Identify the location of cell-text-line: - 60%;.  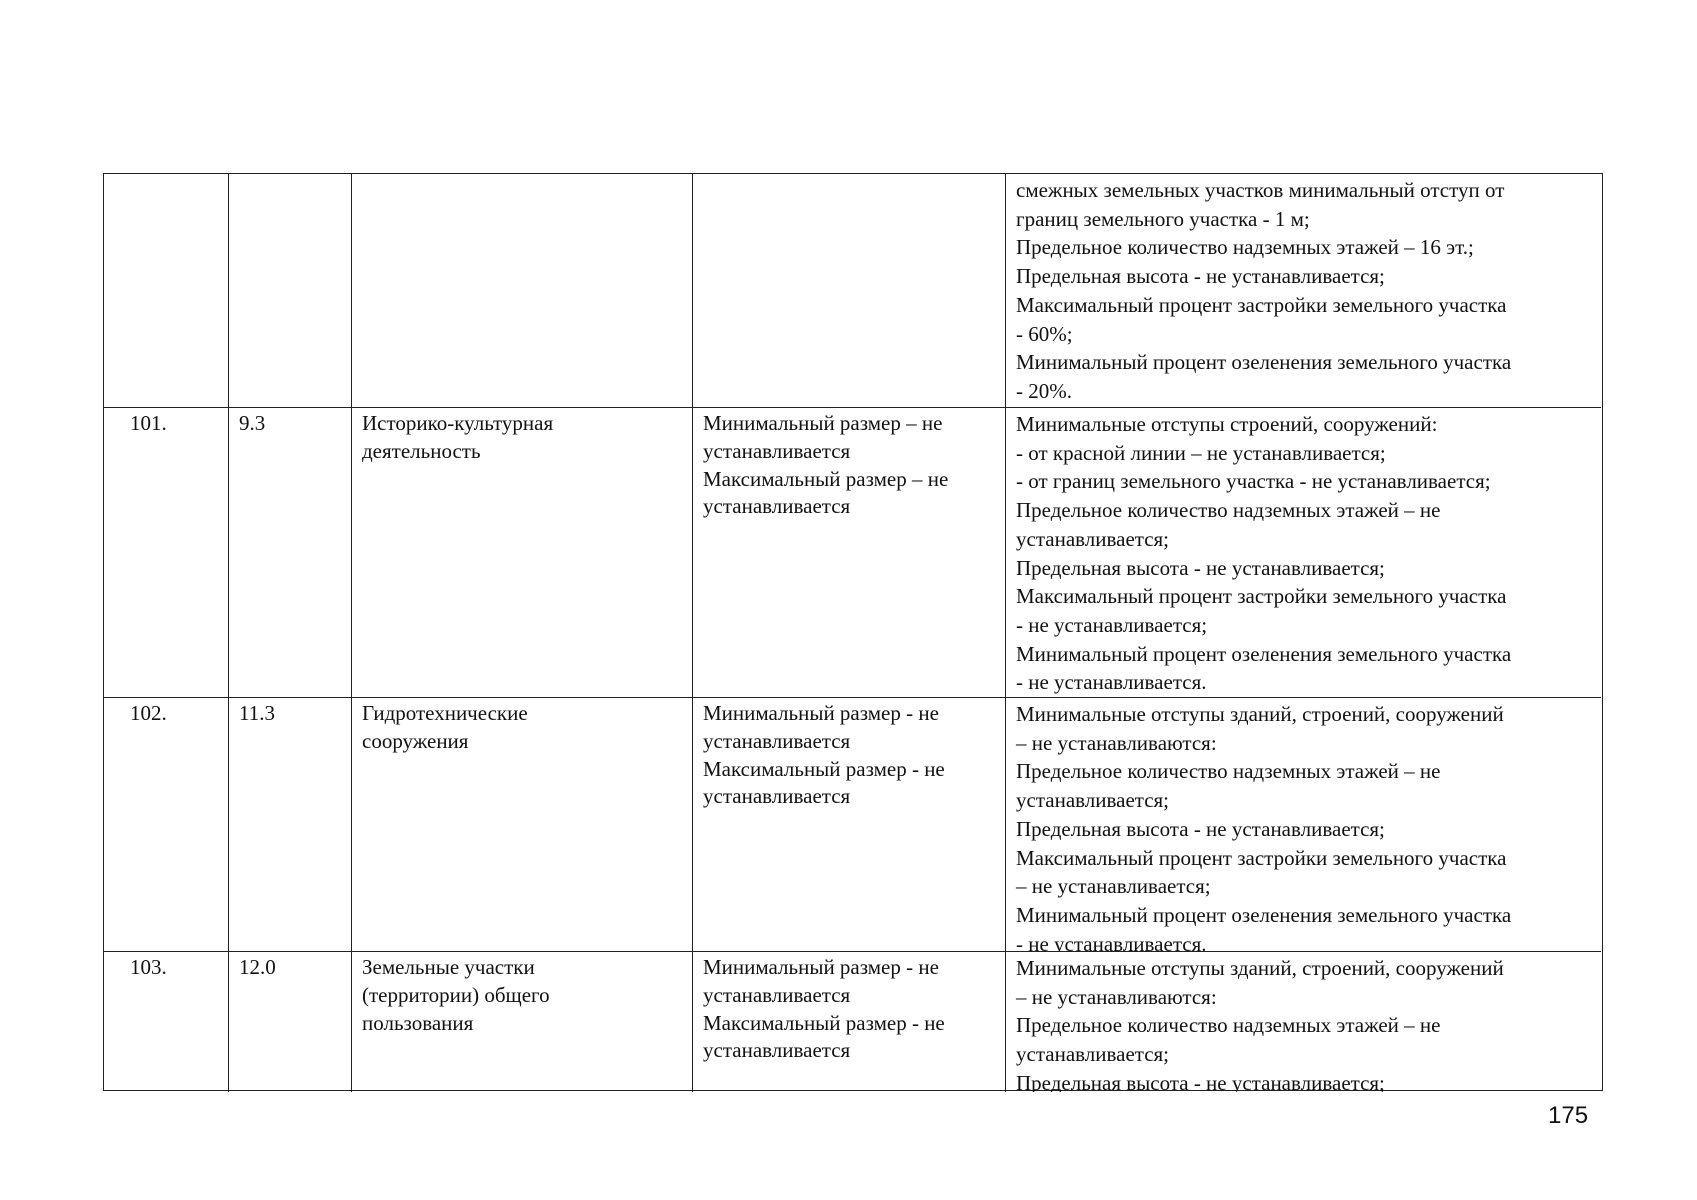
(1044, 333).